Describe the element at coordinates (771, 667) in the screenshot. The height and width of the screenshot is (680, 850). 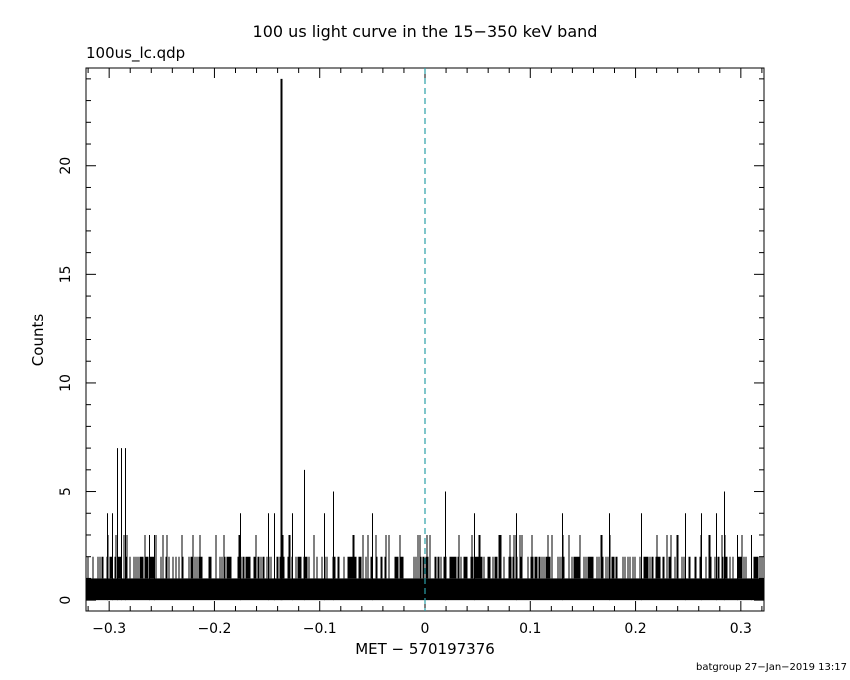
I see `footer-stamp: batgroup 27−Jan−2019 13:17` at that location.